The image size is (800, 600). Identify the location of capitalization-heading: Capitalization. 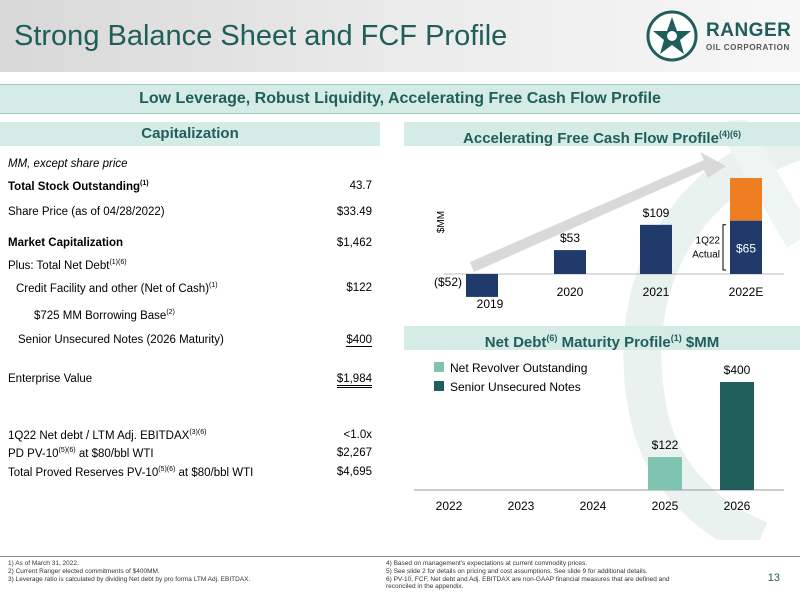
(190, 134).